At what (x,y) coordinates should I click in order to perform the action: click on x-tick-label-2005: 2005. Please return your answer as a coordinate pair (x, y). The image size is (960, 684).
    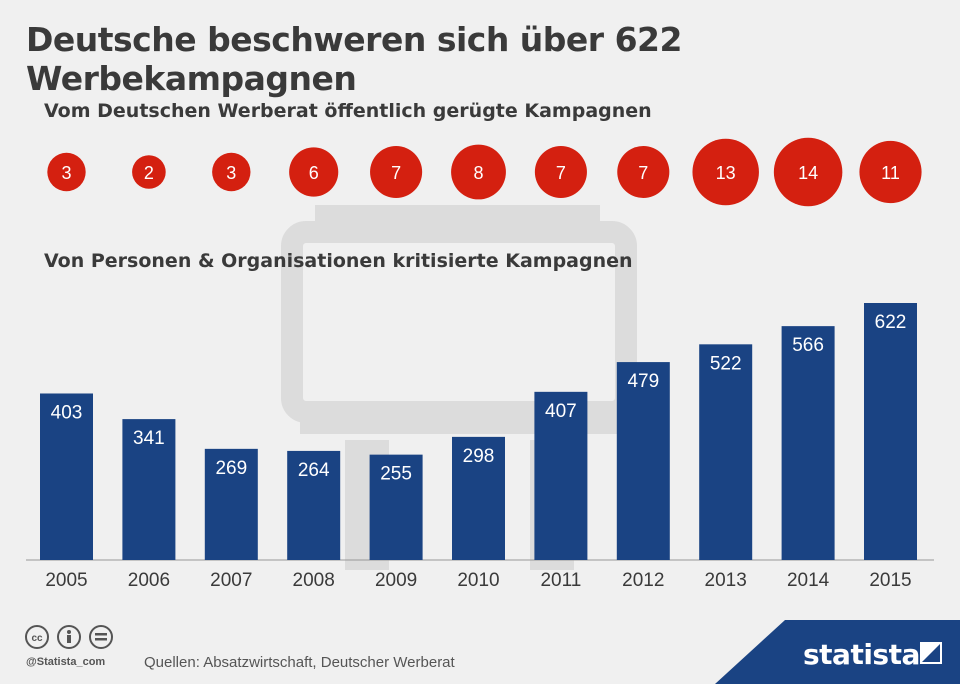
    Looking at the image, I should click on (66, 580).